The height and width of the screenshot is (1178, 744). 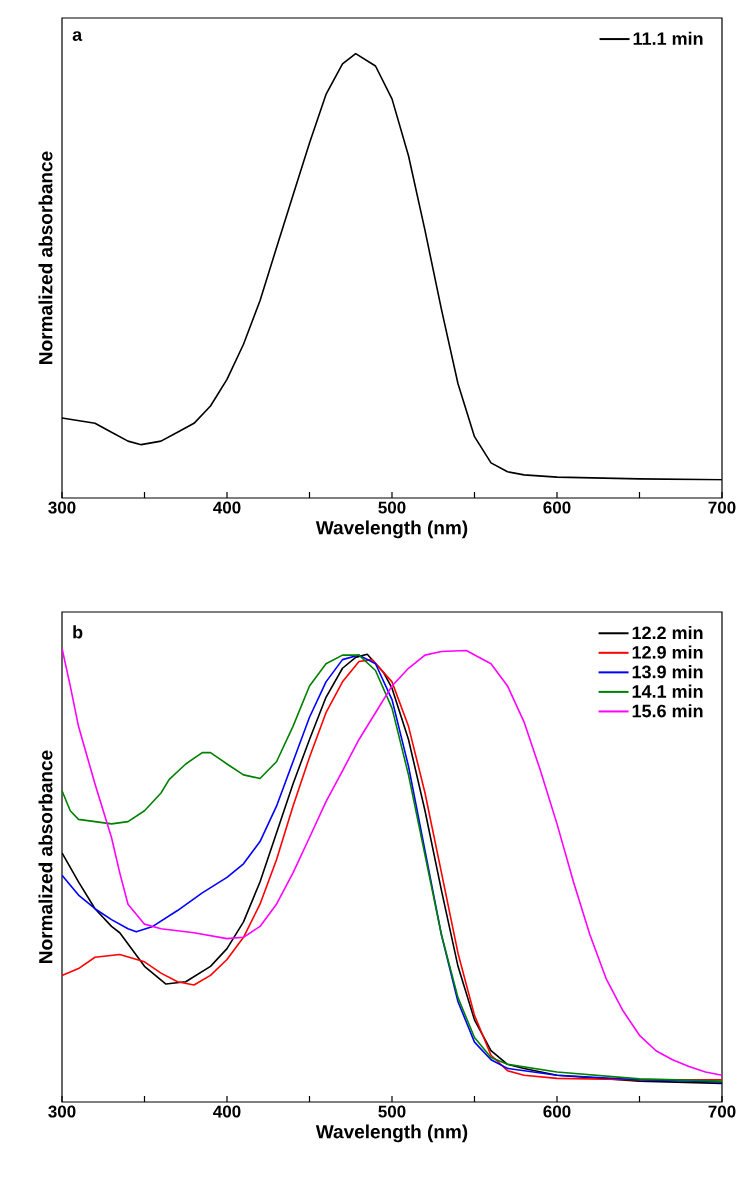 I want to click on legend-label: 14.1 min, so click(x=667, y=691).